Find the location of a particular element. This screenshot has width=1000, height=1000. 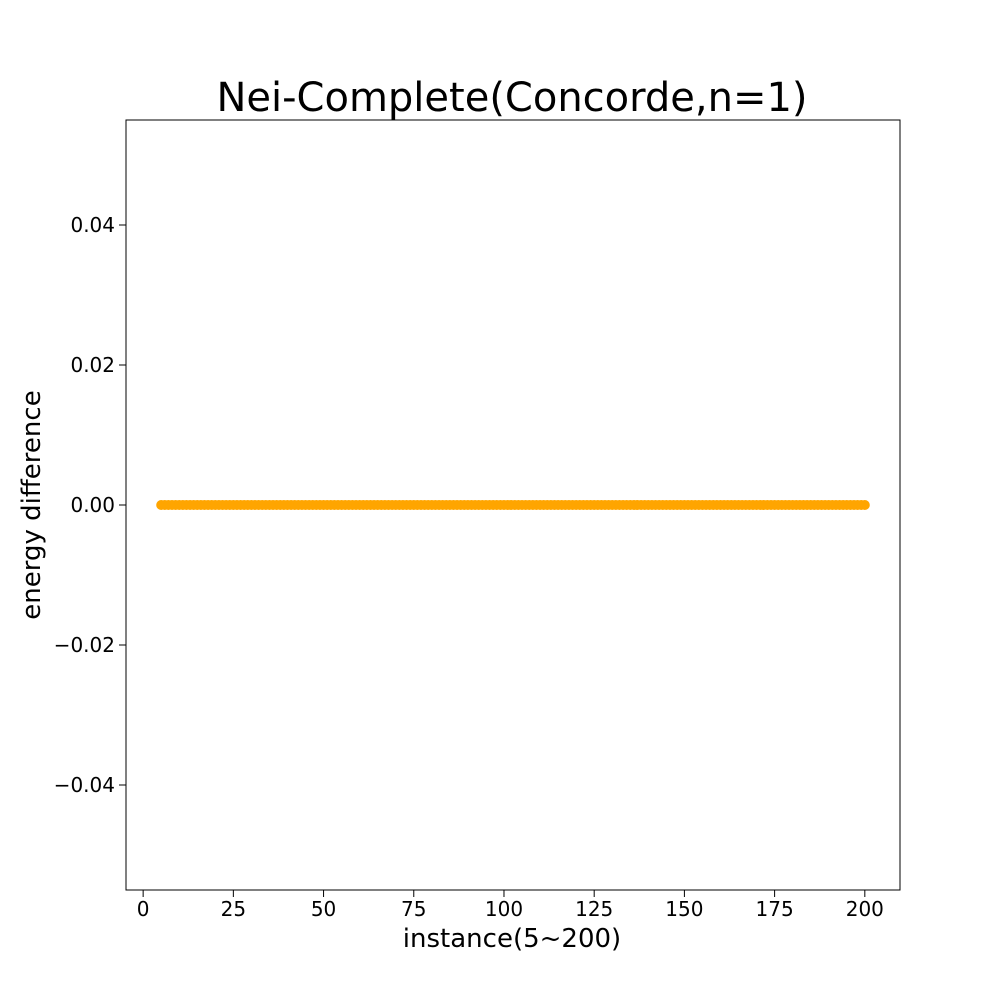

x-tick-label: 175 is located at coordinates (775, 909).